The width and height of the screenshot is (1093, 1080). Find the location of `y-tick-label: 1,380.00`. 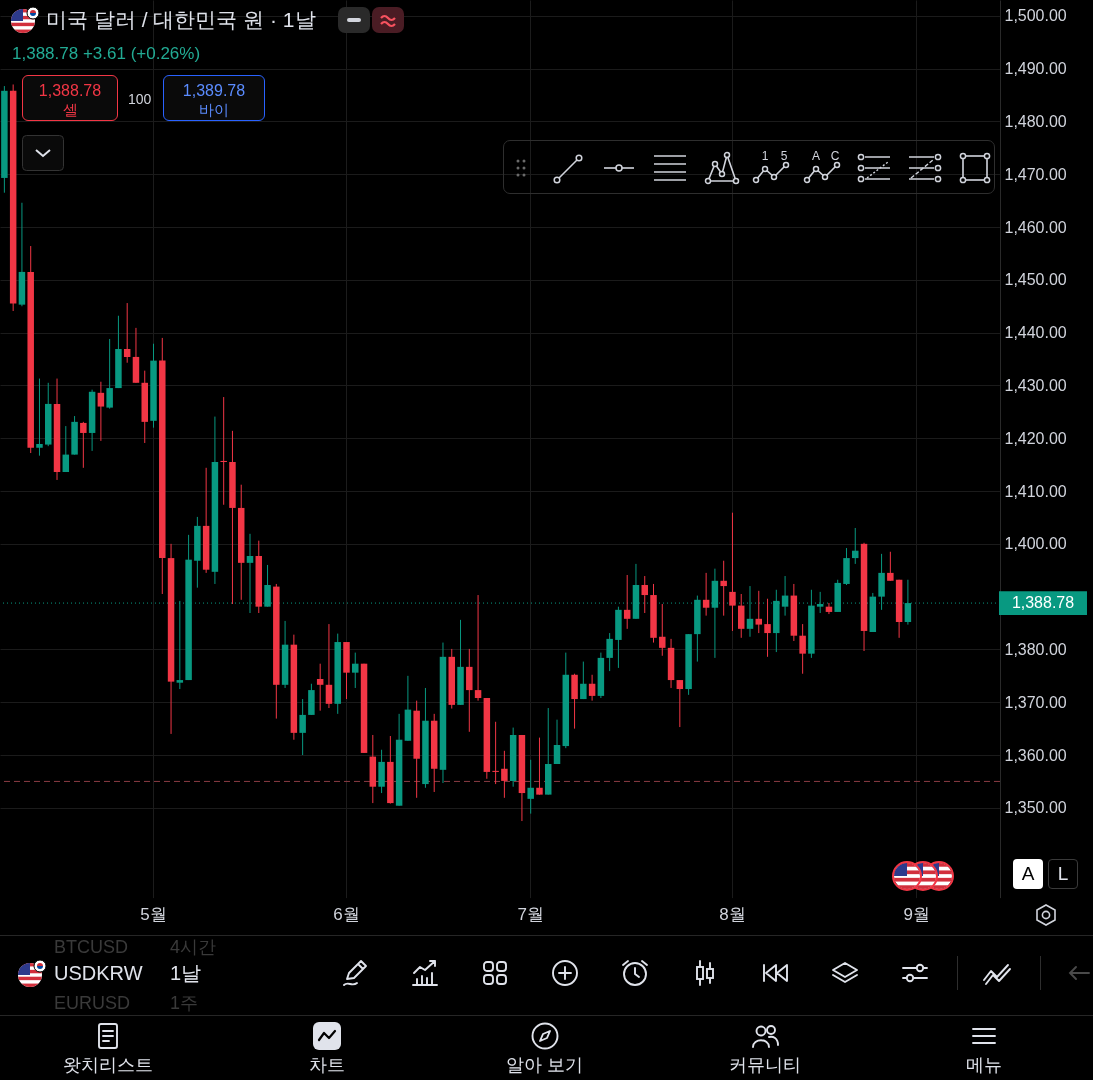

y-tick-label: 1,380.00 is located at coordinates (1035, 649).